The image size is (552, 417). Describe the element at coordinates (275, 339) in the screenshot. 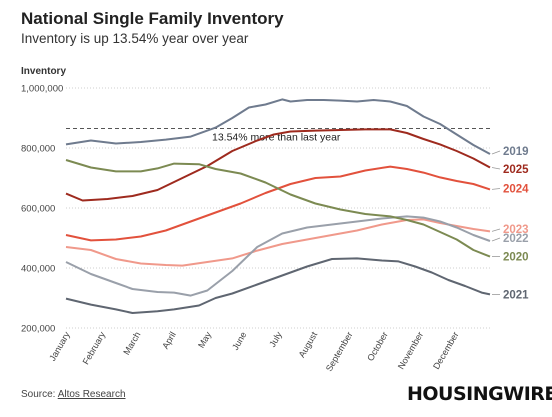

I see `x-tick-label: July` at that location.